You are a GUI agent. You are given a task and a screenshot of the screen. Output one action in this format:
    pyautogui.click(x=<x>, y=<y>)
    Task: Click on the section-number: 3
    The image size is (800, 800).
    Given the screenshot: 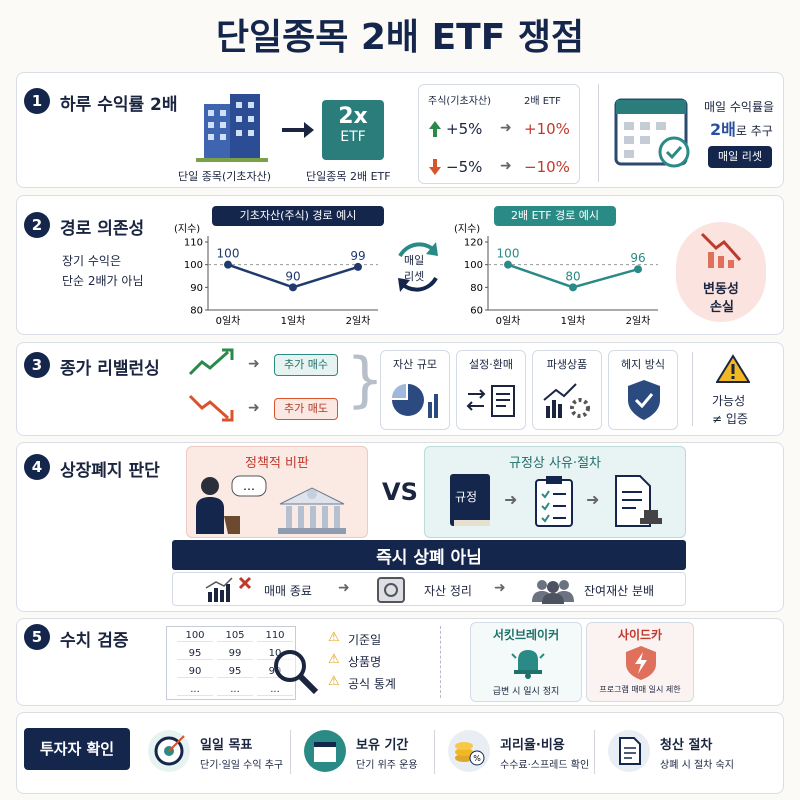 What is the action you would take?
    pyautogui.click(x=37, y=365)
    